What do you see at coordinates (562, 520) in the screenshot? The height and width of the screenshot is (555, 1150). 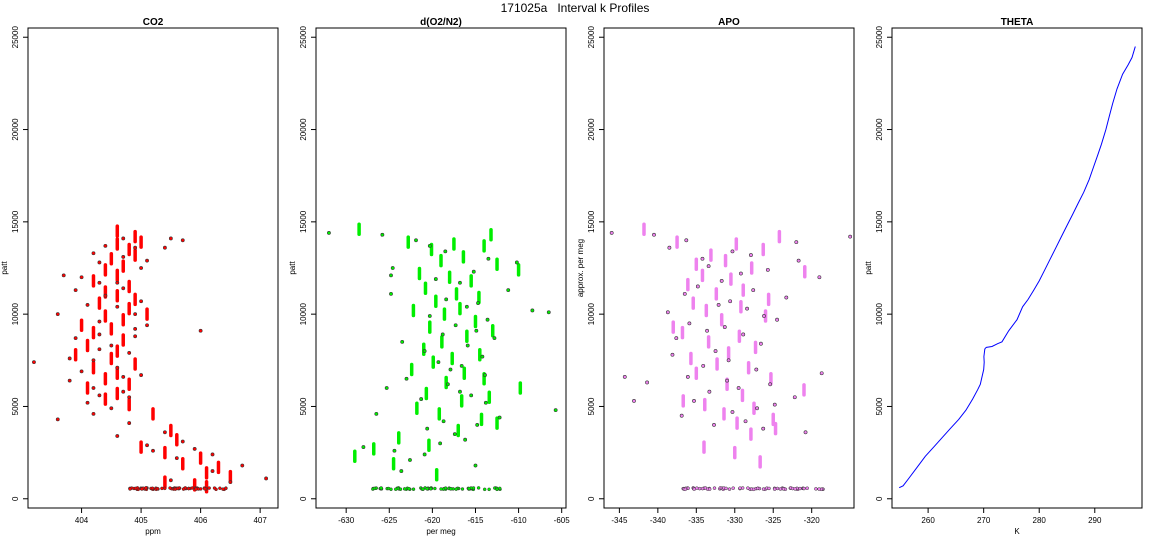 I see `x-tick-label: -605` at bounding box center [562, 520].